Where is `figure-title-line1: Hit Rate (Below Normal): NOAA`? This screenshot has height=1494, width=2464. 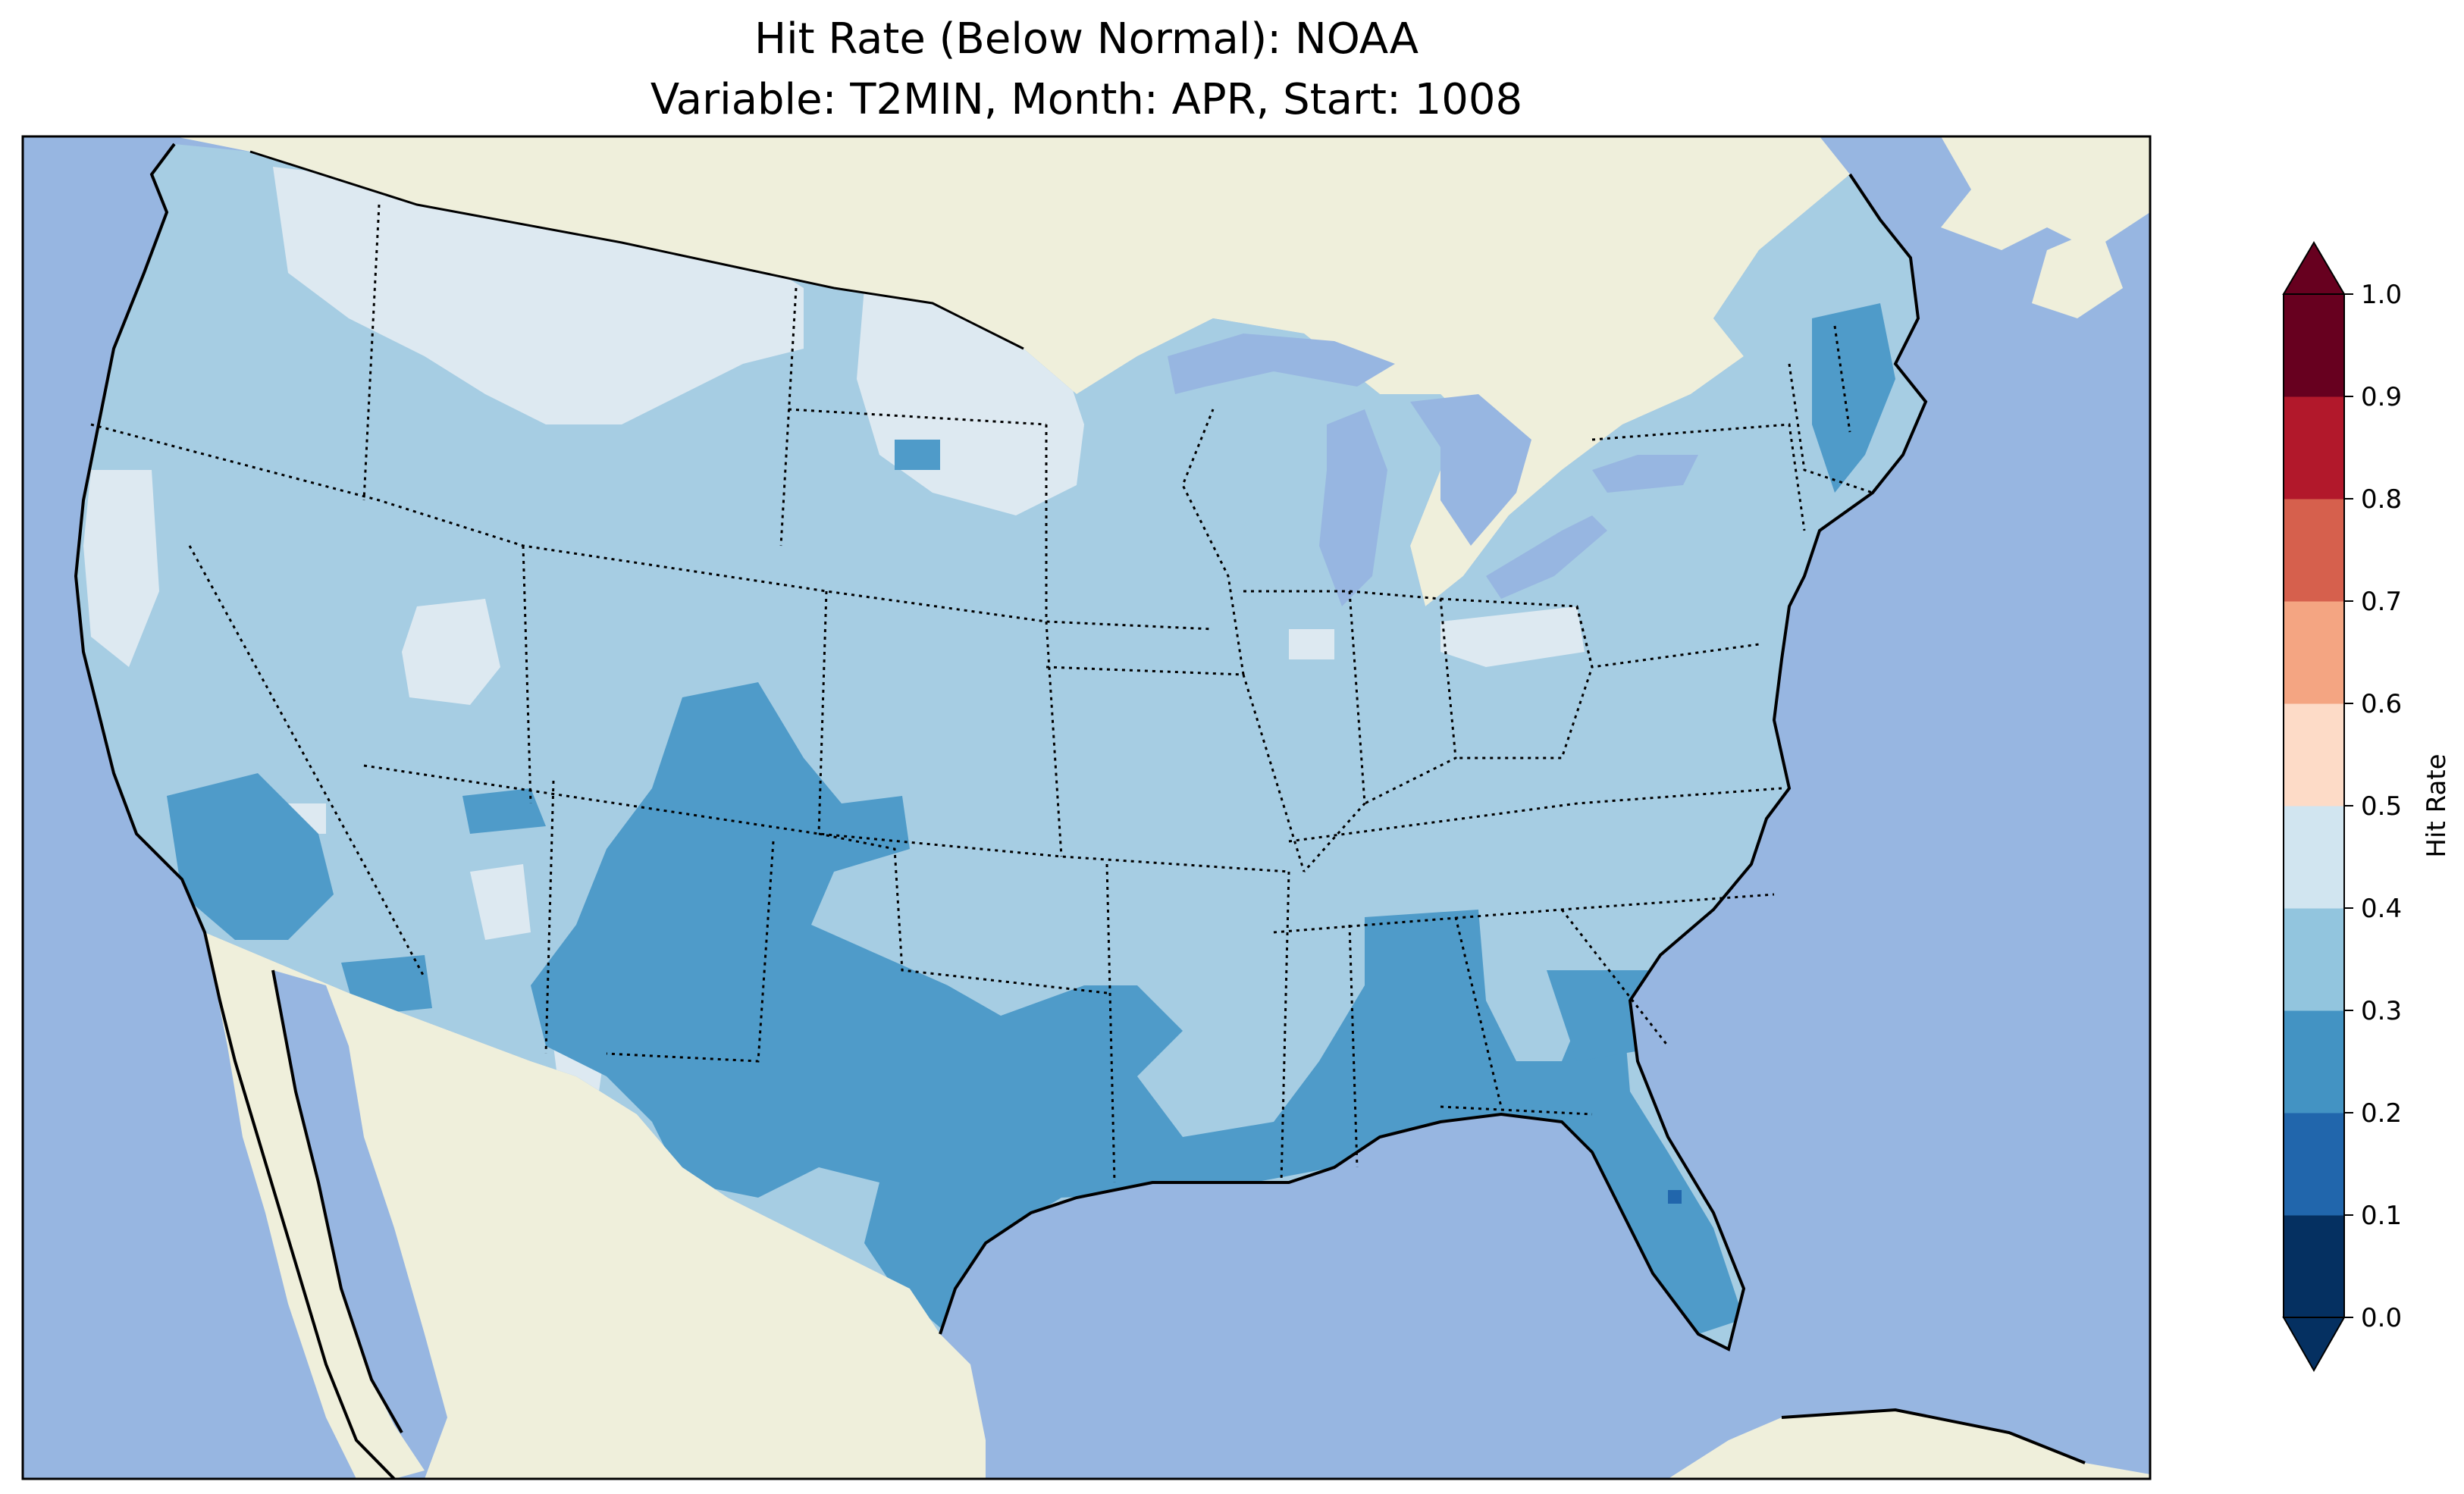
figure-title-line1: Hit Rate (Below Normal): NOAA is located at coordinates (1086, 39).